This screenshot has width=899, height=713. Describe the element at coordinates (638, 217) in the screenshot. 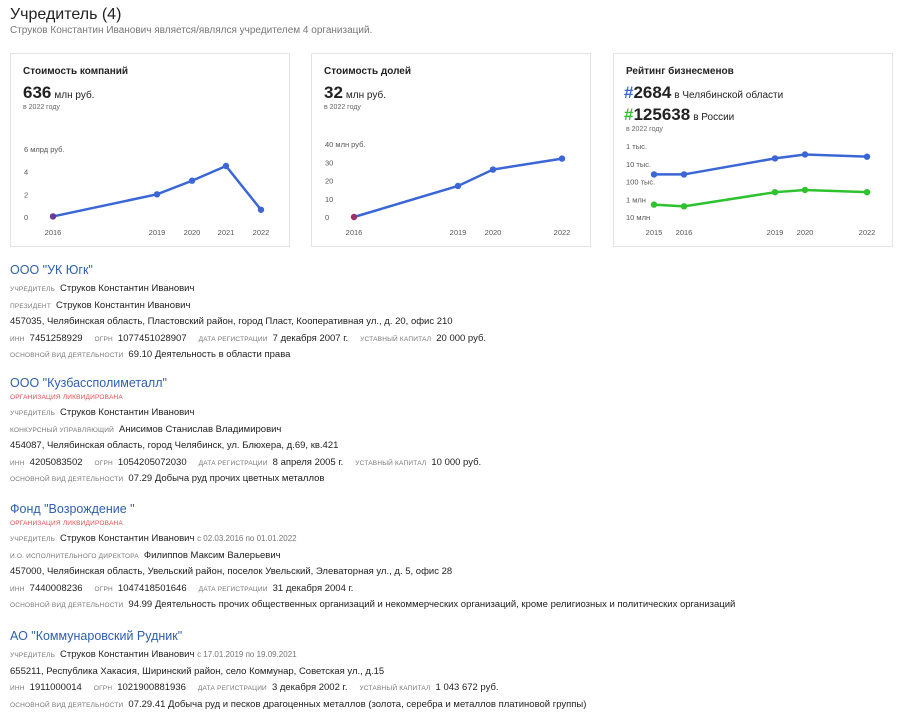

I see `y-tick-label: 10 млн` at that location.